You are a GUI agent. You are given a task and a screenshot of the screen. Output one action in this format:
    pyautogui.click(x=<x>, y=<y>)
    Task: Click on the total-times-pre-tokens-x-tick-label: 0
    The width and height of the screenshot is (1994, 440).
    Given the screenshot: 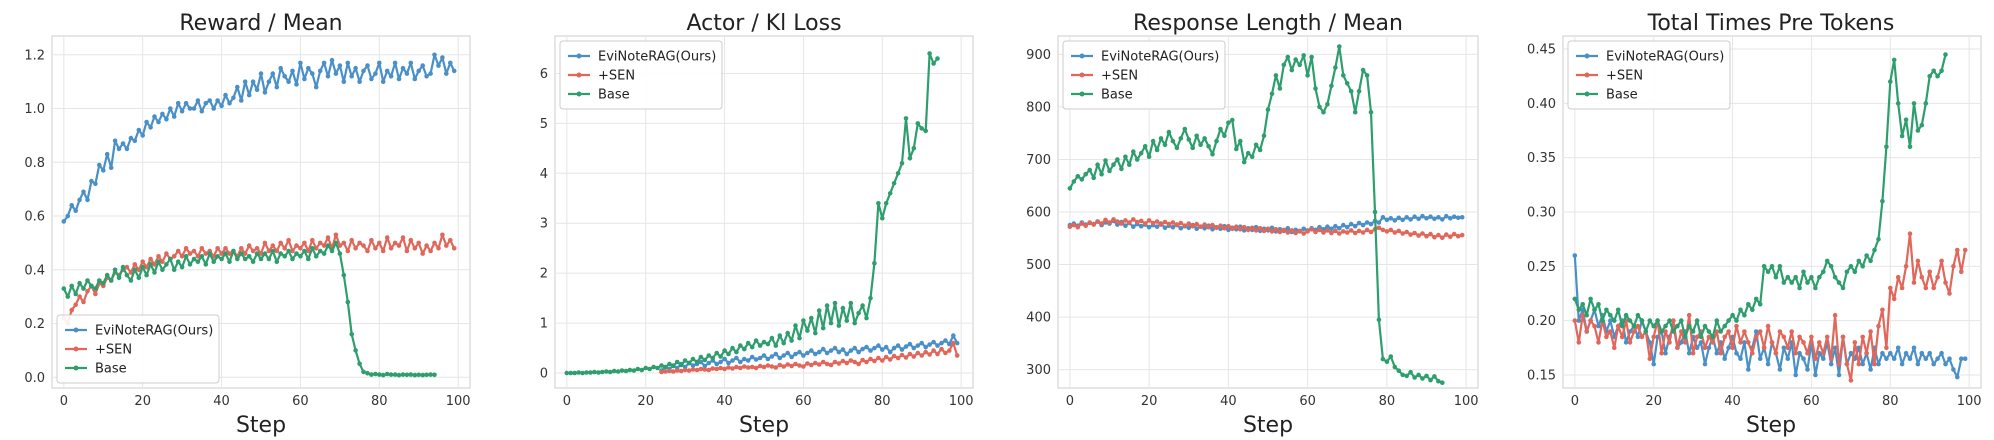 What is the action you would take?
    pyautogui.click(x=1575, y=401)
    